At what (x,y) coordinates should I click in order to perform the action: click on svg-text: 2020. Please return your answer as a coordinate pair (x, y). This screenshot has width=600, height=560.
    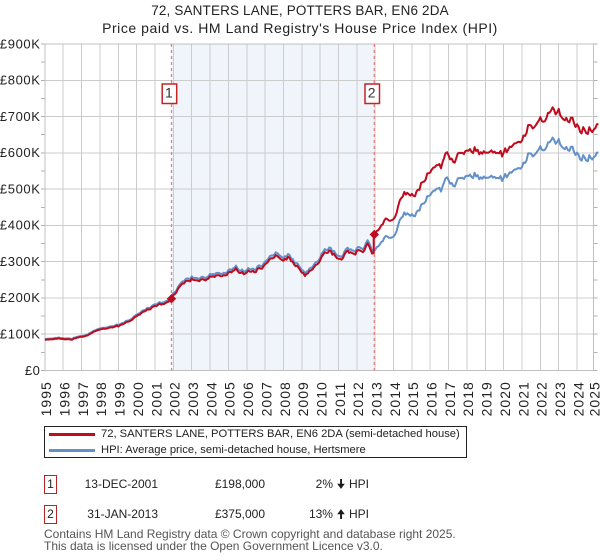
    Looking at the image, I should click on (505, 398).